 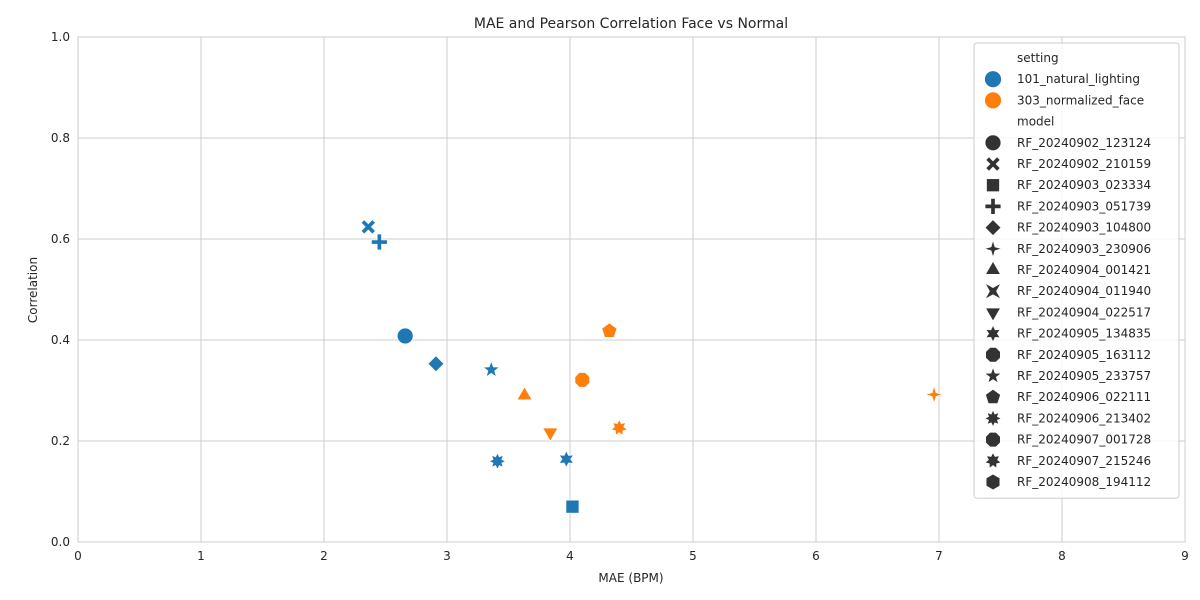 I want to click on x-tick-label: 1, so click(x=201, y=556).